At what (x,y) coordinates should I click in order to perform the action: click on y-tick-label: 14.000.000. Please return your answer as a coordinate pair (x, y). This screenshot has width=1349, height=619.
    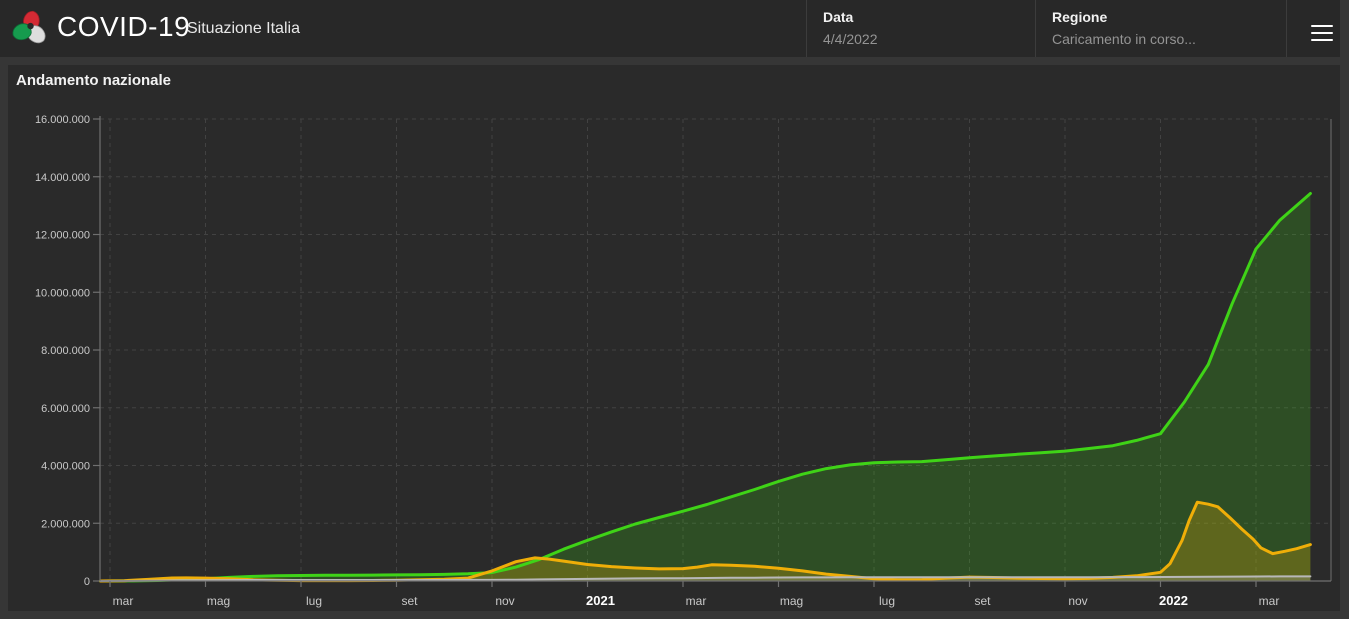
    Looking at the image, I should click on (62, 178).